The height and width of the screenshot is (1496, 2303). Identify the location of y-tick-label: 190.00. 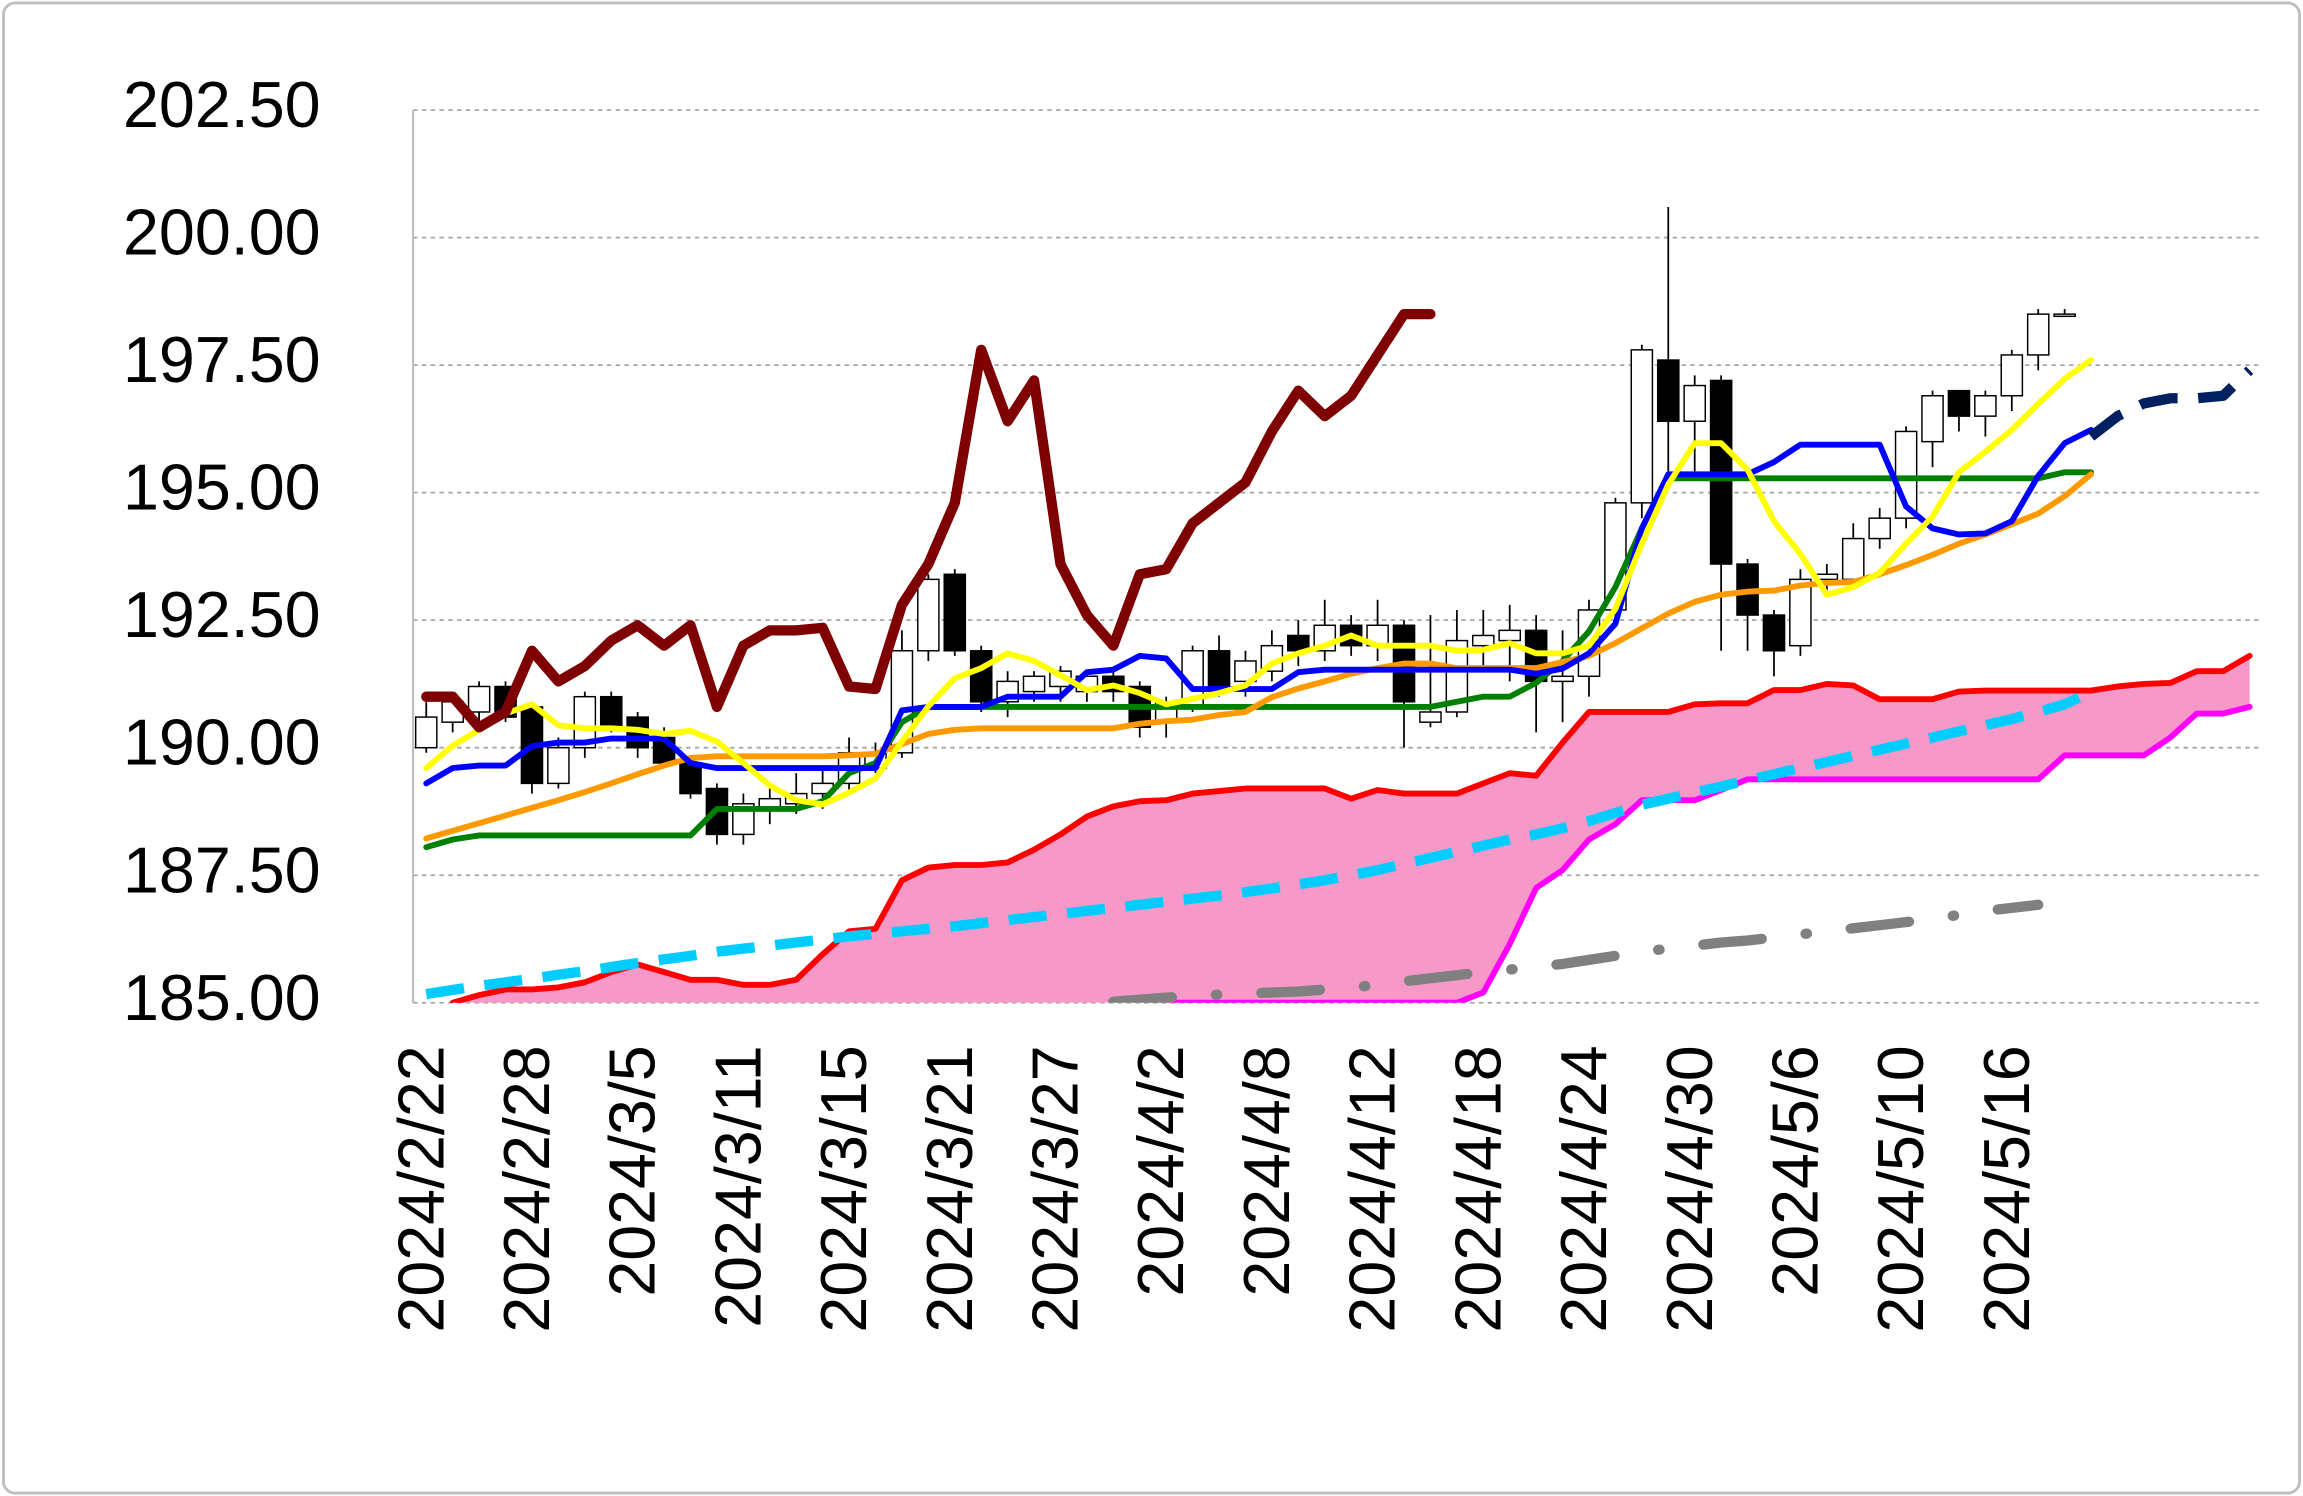
(222, 743).